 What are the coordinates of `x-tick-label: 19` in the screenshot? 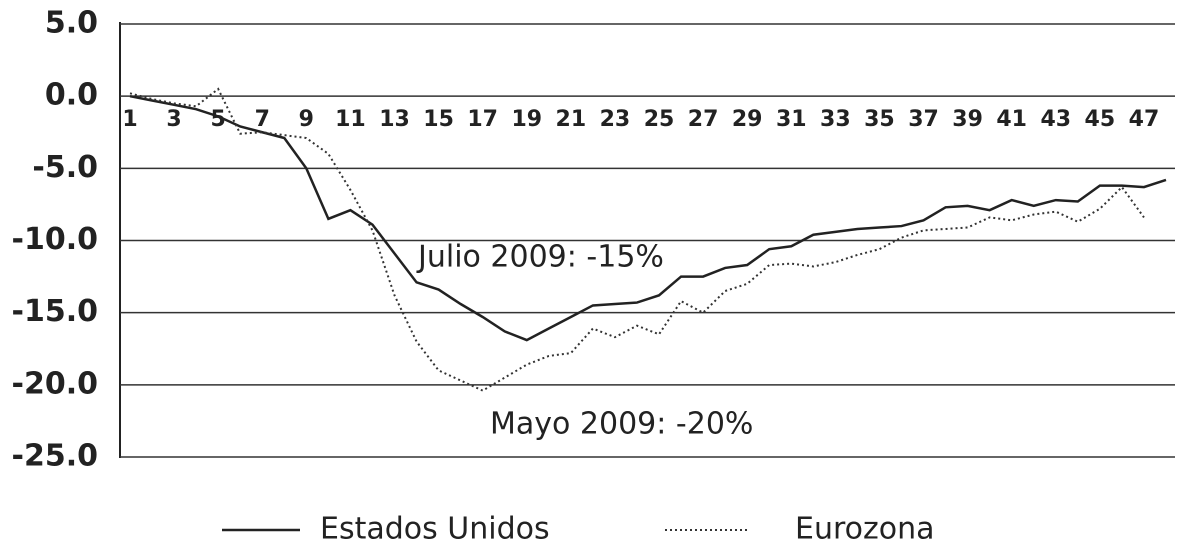 It's located at (526, 119).